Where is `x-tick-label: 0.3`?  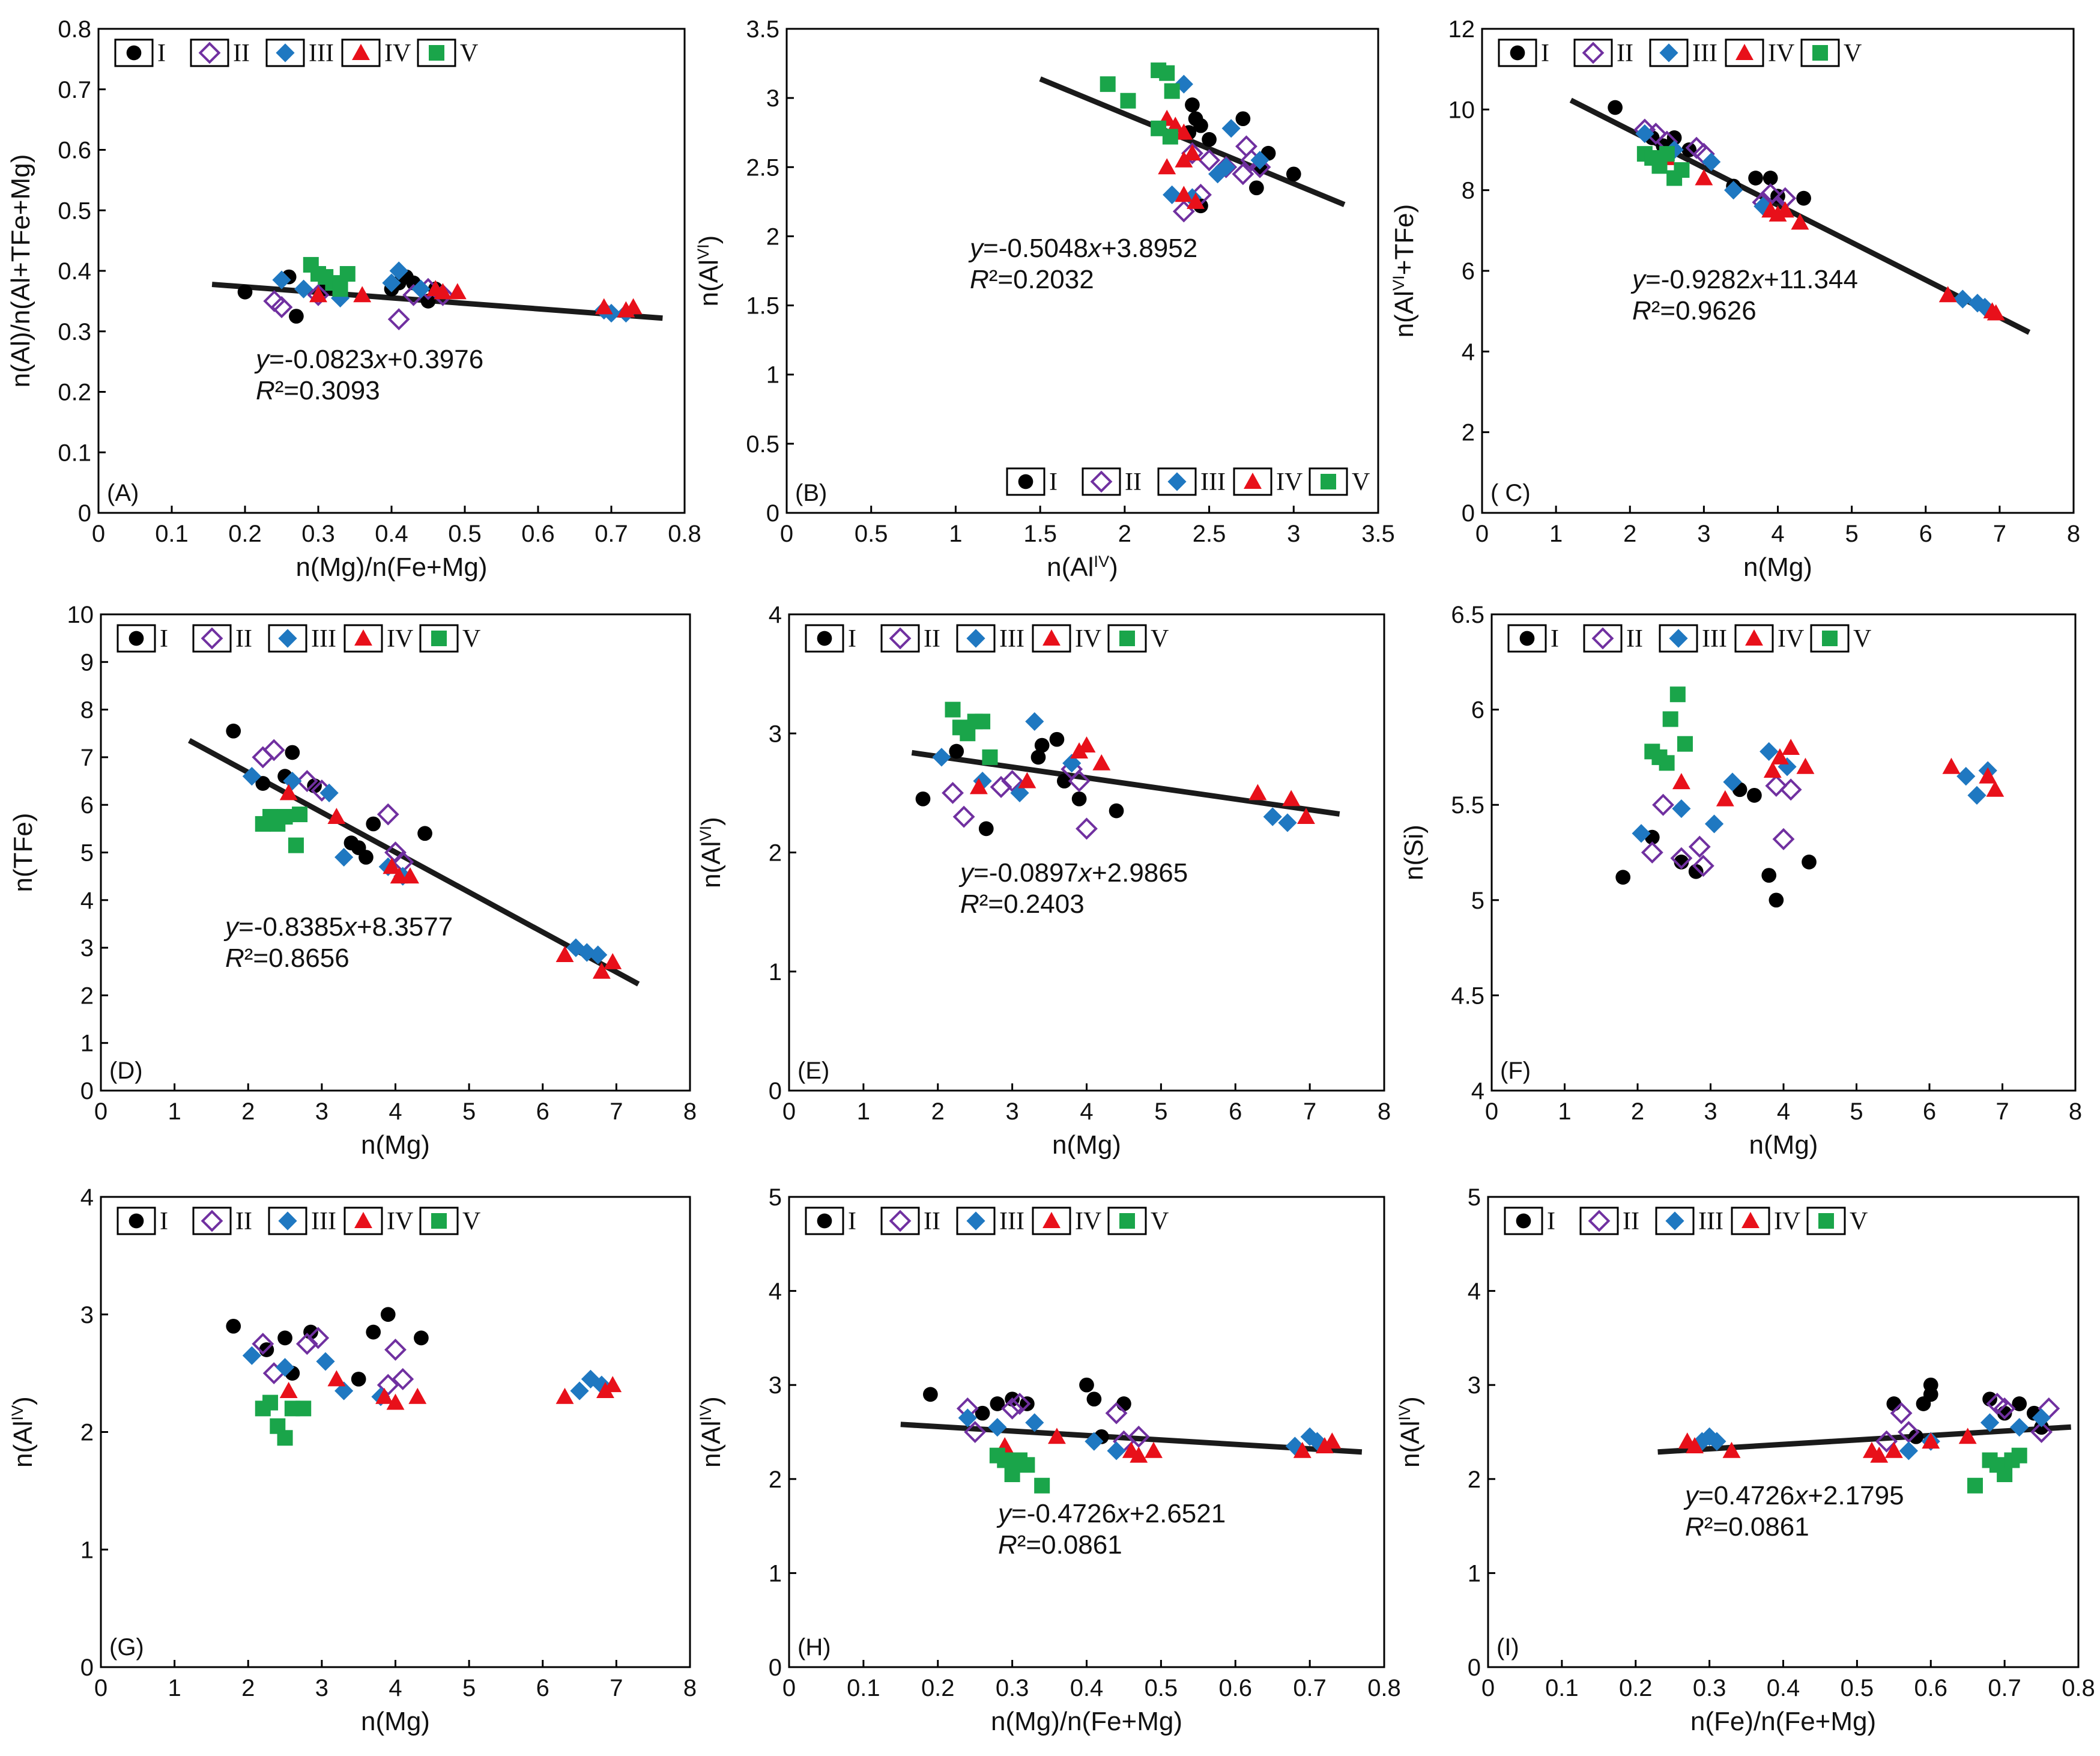 x-tick-label: 0.3 is located at coordinates (1012, 1688).